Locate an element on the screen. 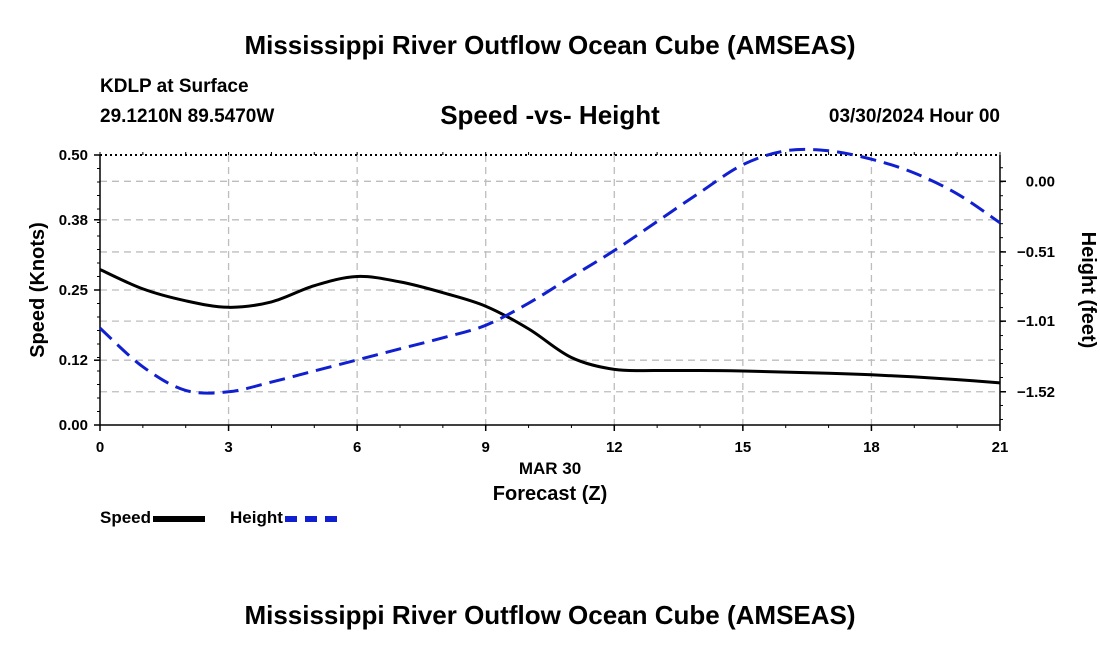  x-tick-label: 21 is located at coordinates (1000, 447).